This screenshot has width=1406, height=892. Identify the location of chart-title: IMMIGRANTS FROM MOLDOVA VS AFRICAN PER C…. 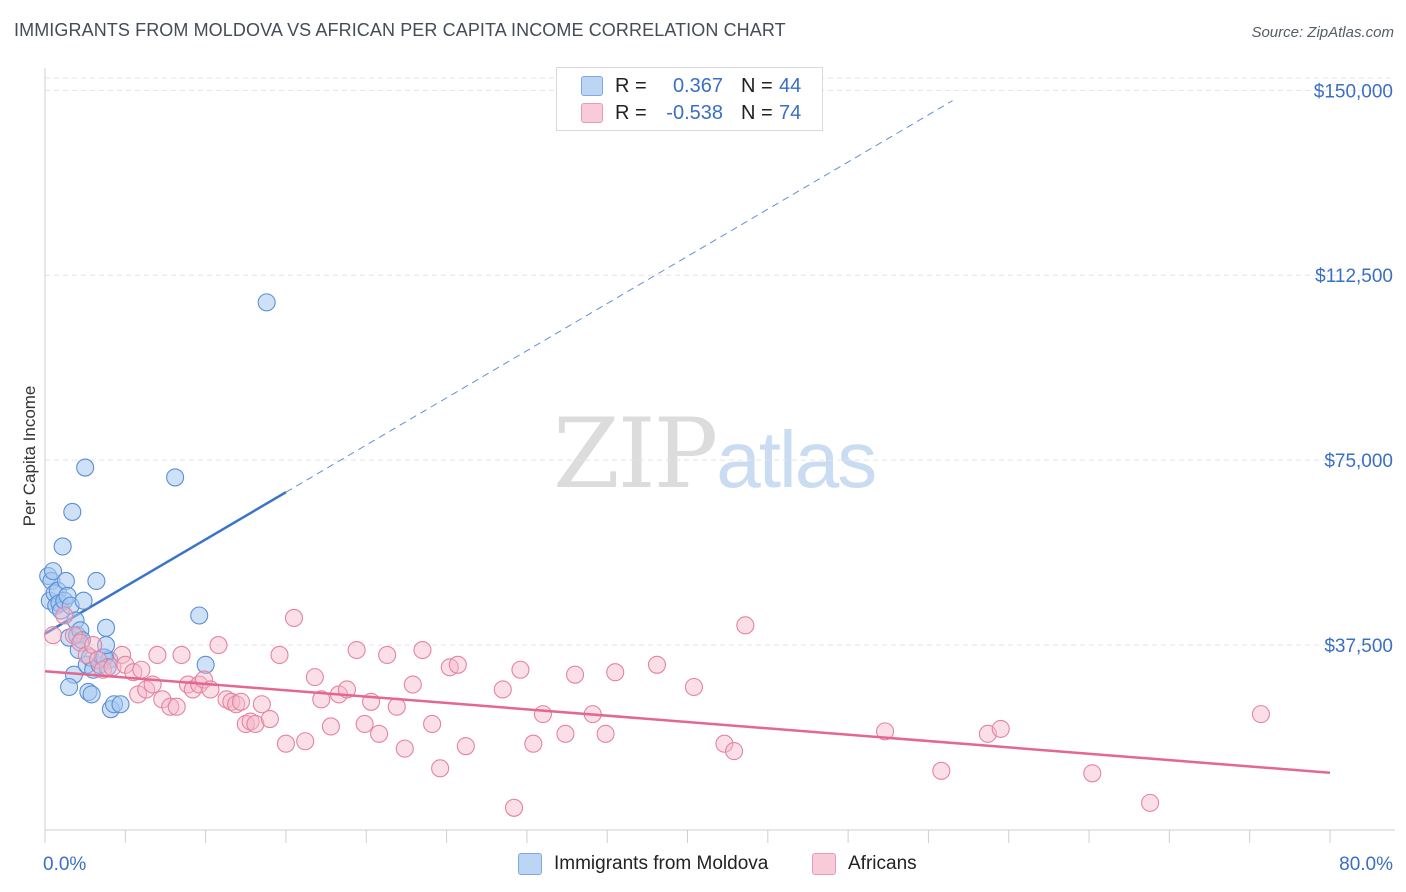
(400, 30).